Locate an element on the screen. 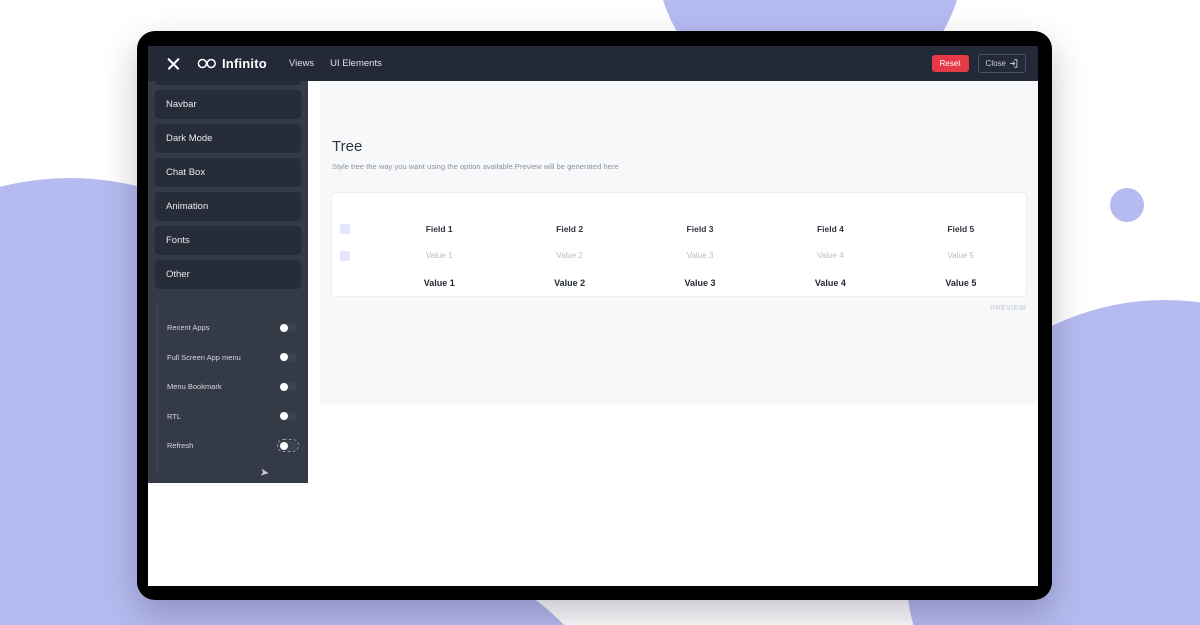  sidebar-item-chat-box: Chat Box is located at coordinates (228, 172).